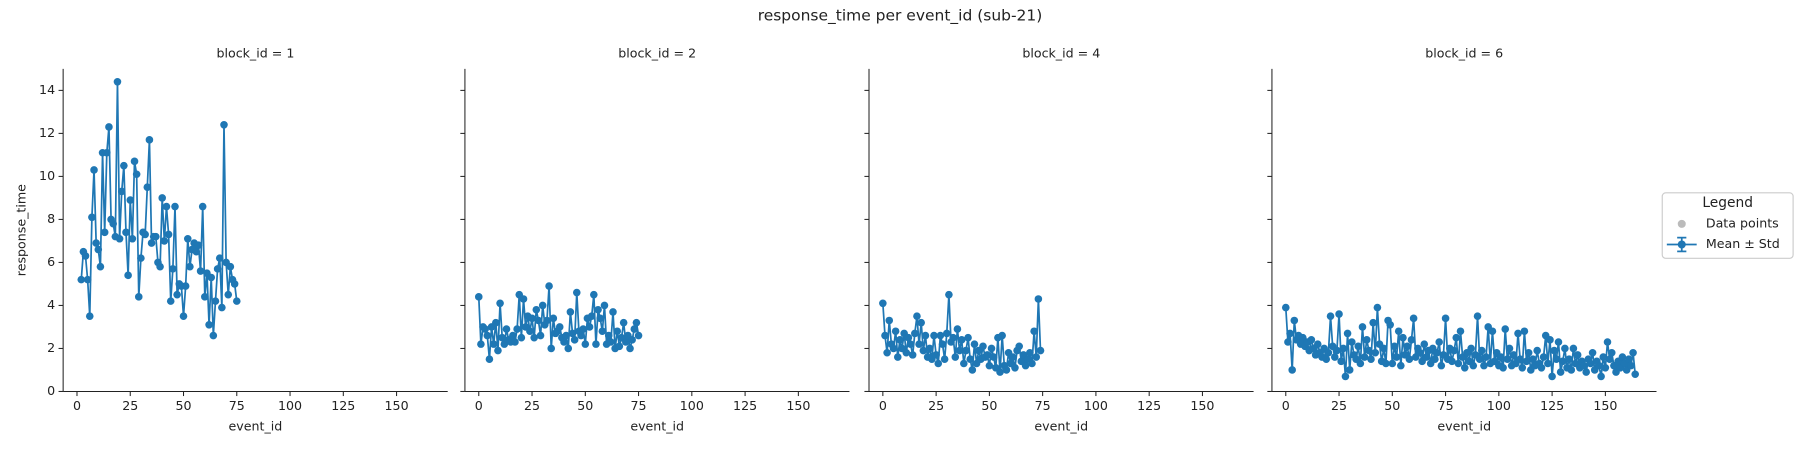  Describe the element at coordinates (1096, 405) in the screenshot. I see `x-tick-label: 100` at that location.